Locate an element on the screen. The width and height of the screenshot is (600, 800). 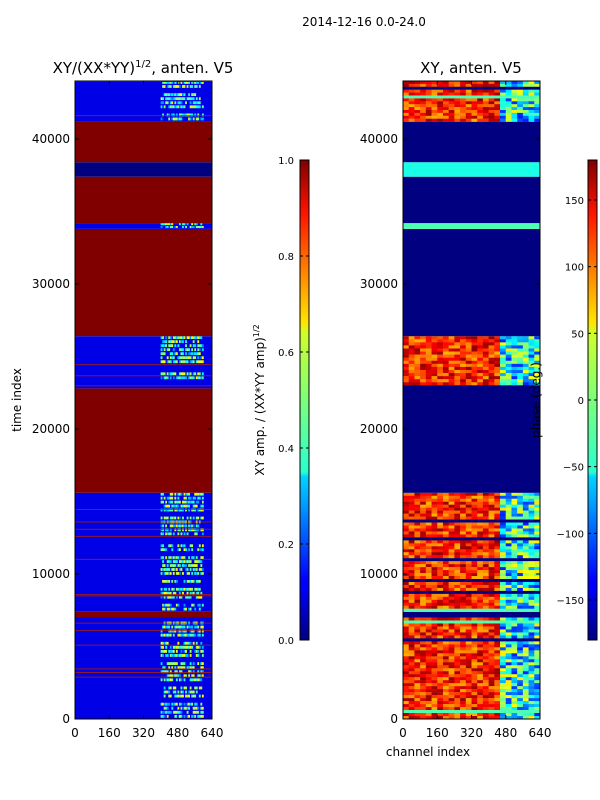
x-tick-label: 160 is located at coordinates (437, 733).